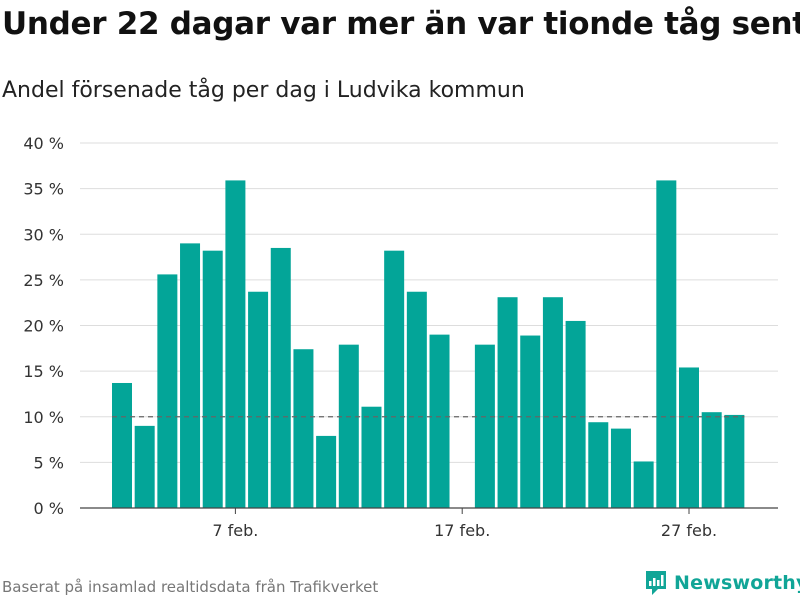 Image resolution: width=800 pixels, height=600 pixels. Describe the element at coordinates (235, 530) in the screenshot. I see `x-tick-label: 7 feb.` at that location.